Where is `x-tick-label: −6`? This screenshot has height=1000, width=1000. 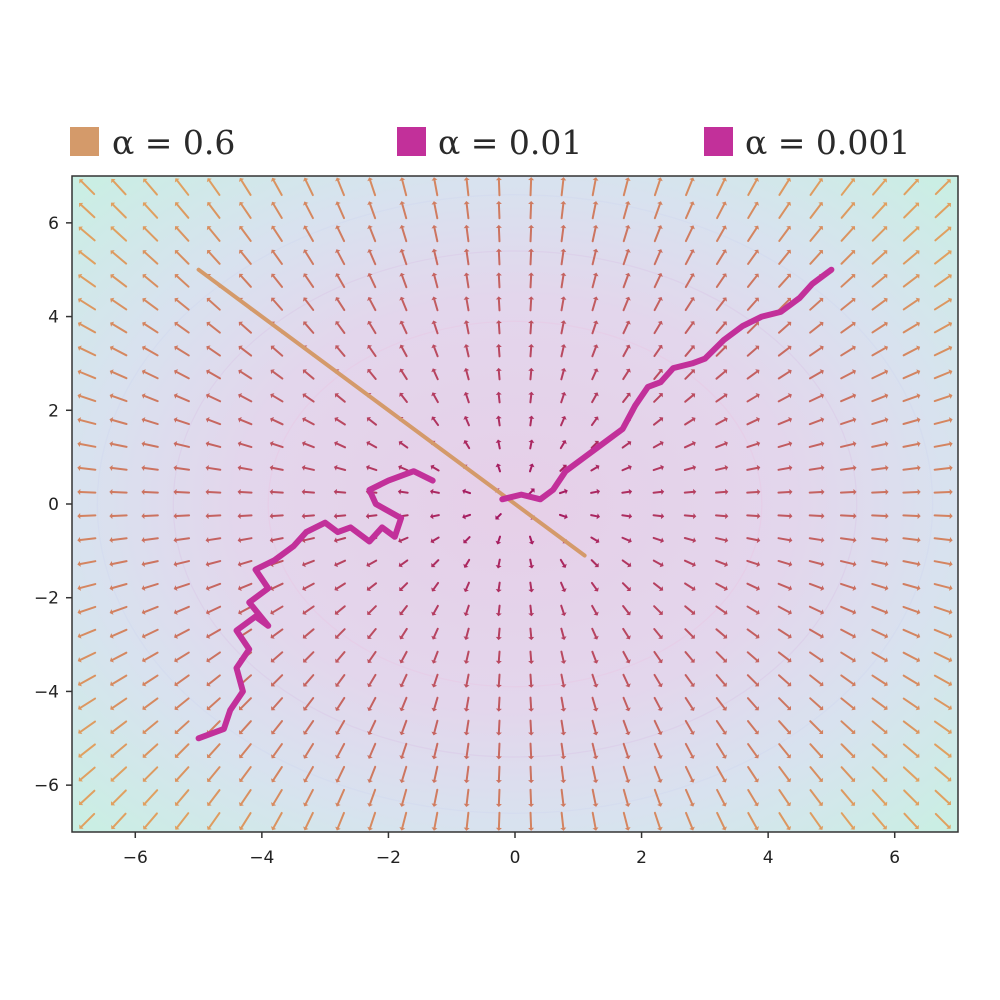
x-tick-label: −6 is located at coordinates (135, 858).